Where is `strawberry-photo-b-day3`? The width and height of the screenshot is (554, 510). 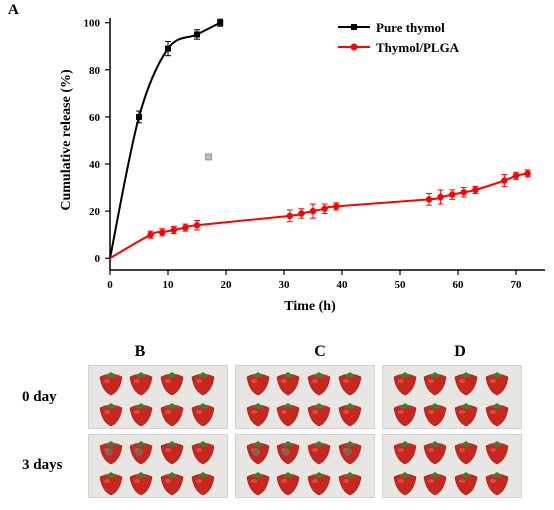 strawberry-photo-b-day3 is located at coordinates (158, 466).